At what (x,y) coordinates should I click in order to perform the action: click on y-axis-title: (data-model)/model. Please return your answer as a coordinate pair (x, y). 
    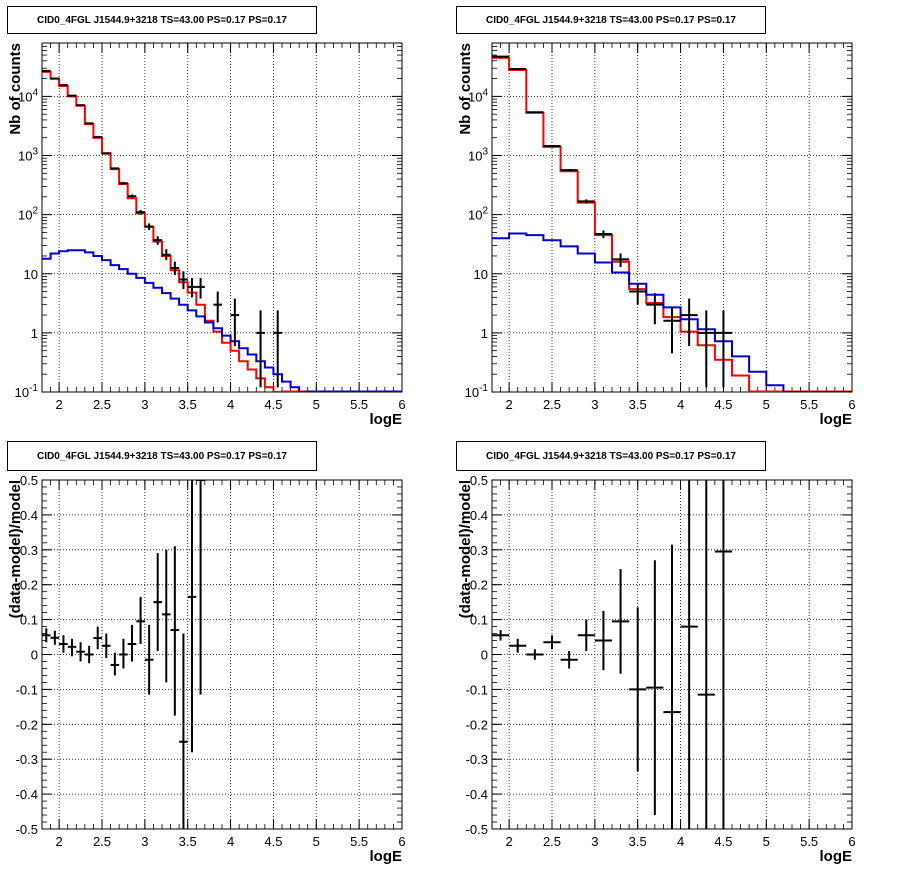
    Looking at the image, I should click on (15, 549).